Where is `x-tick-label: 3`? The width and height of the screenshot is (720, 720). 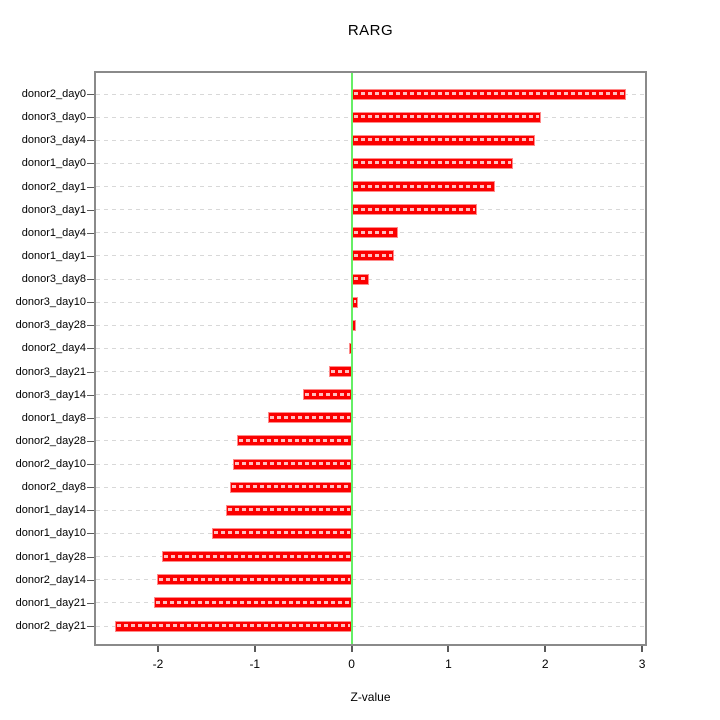 x-tick-label: 3 is located at coordinates (642, 664).